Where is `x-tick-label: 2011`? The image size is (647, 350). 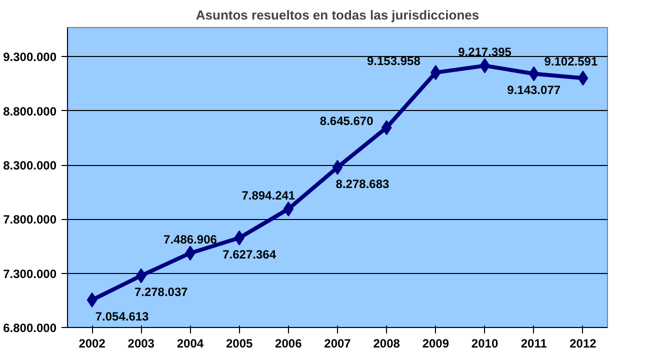
x-tick-label: 2011 is located at coordinates (534, 343).